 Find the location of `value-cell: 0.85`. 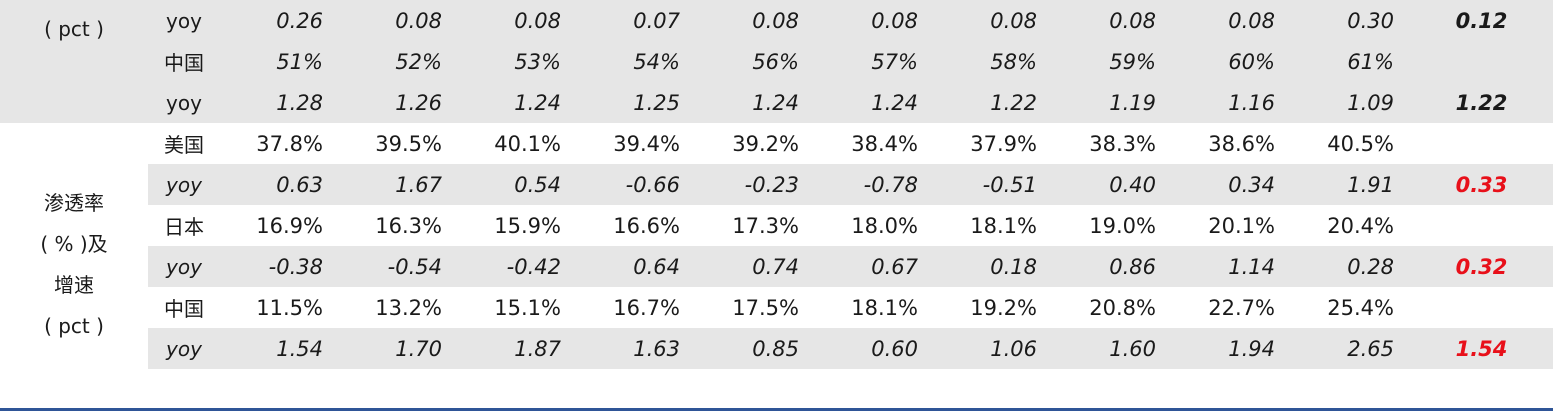

value-cell: 0.85 is located at coordinates (755, 348).